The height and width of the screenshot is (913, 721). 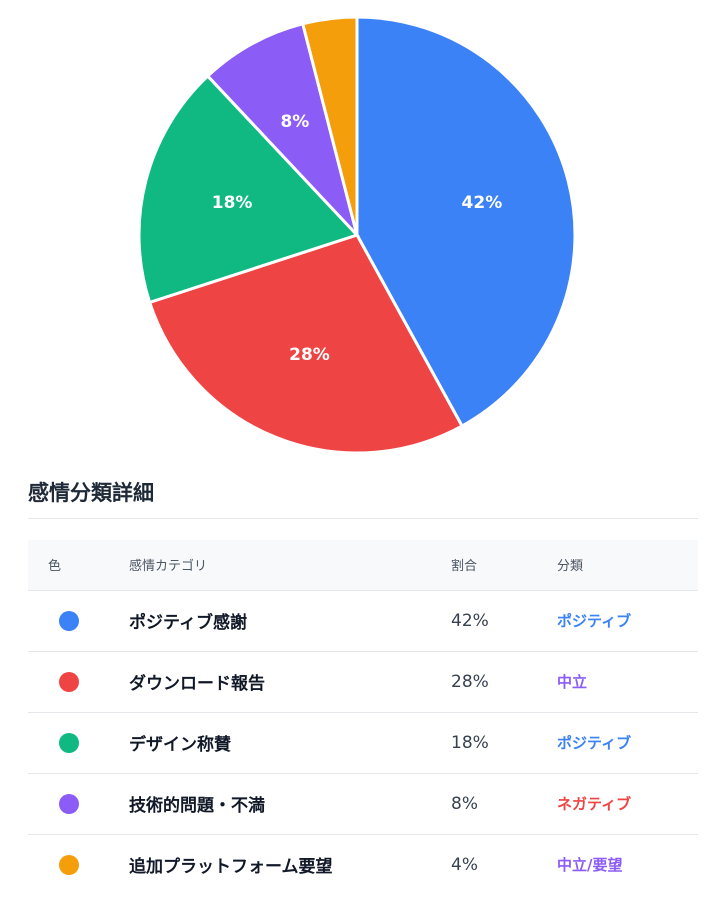 What do you see at coordinates (470, 681) in the screenshot?
I see `ratio-value: 28%` at bounding box center [470, 681].